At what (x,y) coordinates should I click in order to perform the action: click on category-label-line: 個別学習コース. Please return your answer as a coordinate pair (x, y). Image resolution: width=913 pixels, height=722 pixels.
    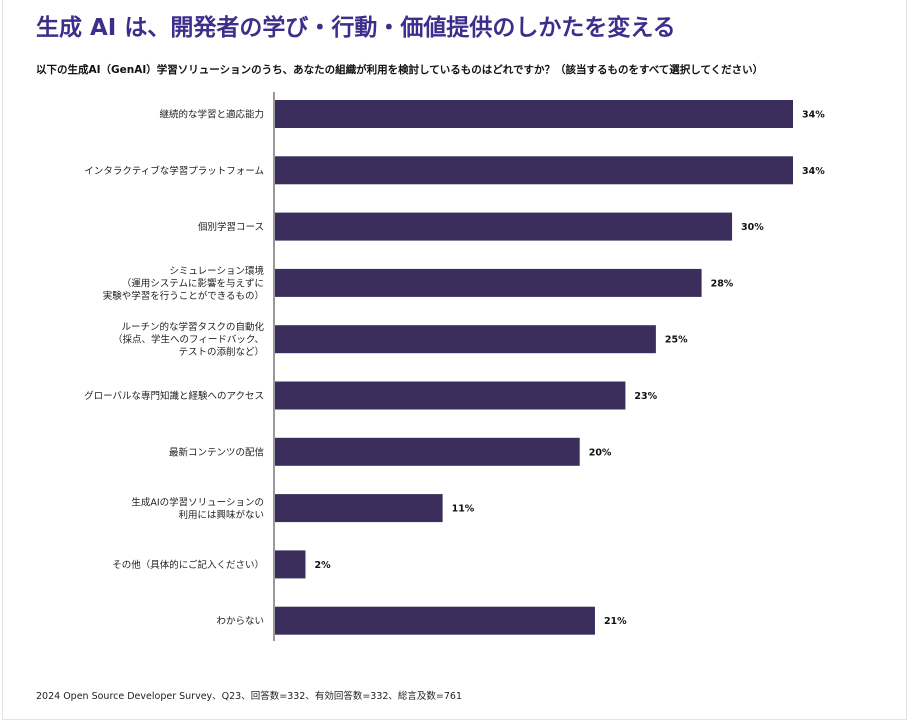
    Looking at the image, I should click on (231, 227).